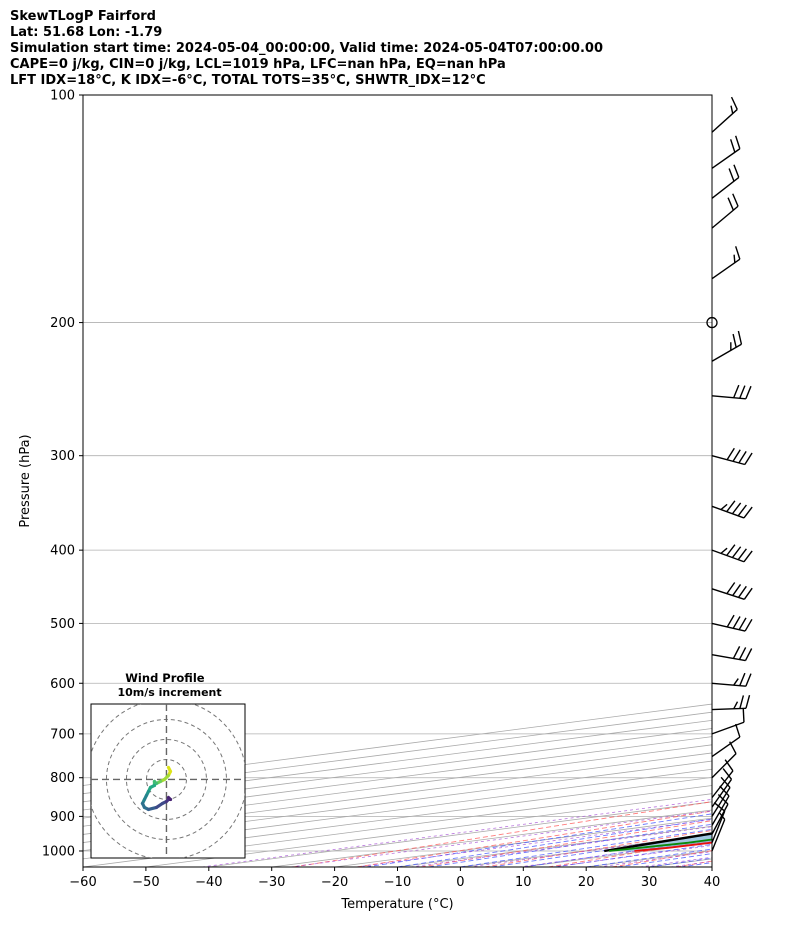  Describe the element at coordinates (169, 692) in the screenshot. I see `hodograph-subtitle: 10m/s increment` at that location.